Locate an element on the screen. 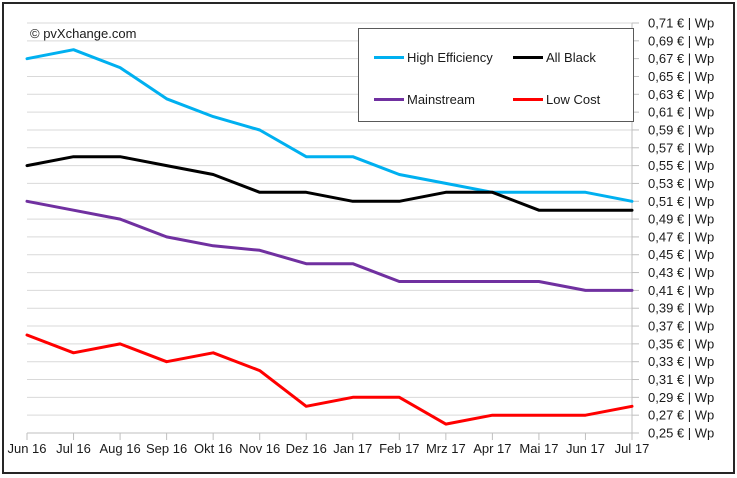 The width and height of the screenshot is (737, 478). legend-label-all-black: All Black is located at coordinates (571, 57).